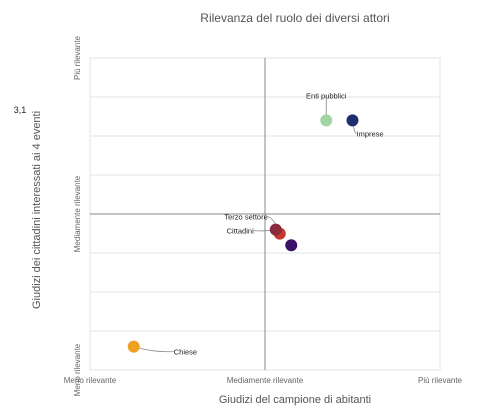 This screenshot has height=408, width=484. Describe the element at coordinates (20, 110) in the screenshot. I see `side-note: 3,1` at that location.